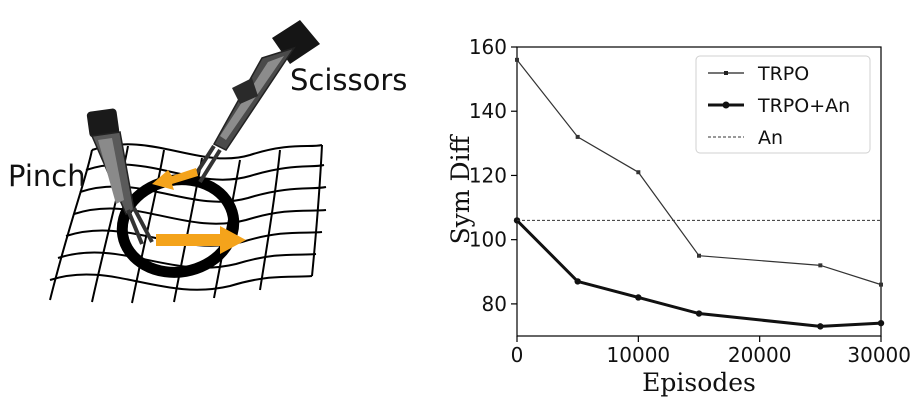  Describe the element at coordinates (726, 105) in the screenshot. I see `legend-marker-trpo-an` at that location.